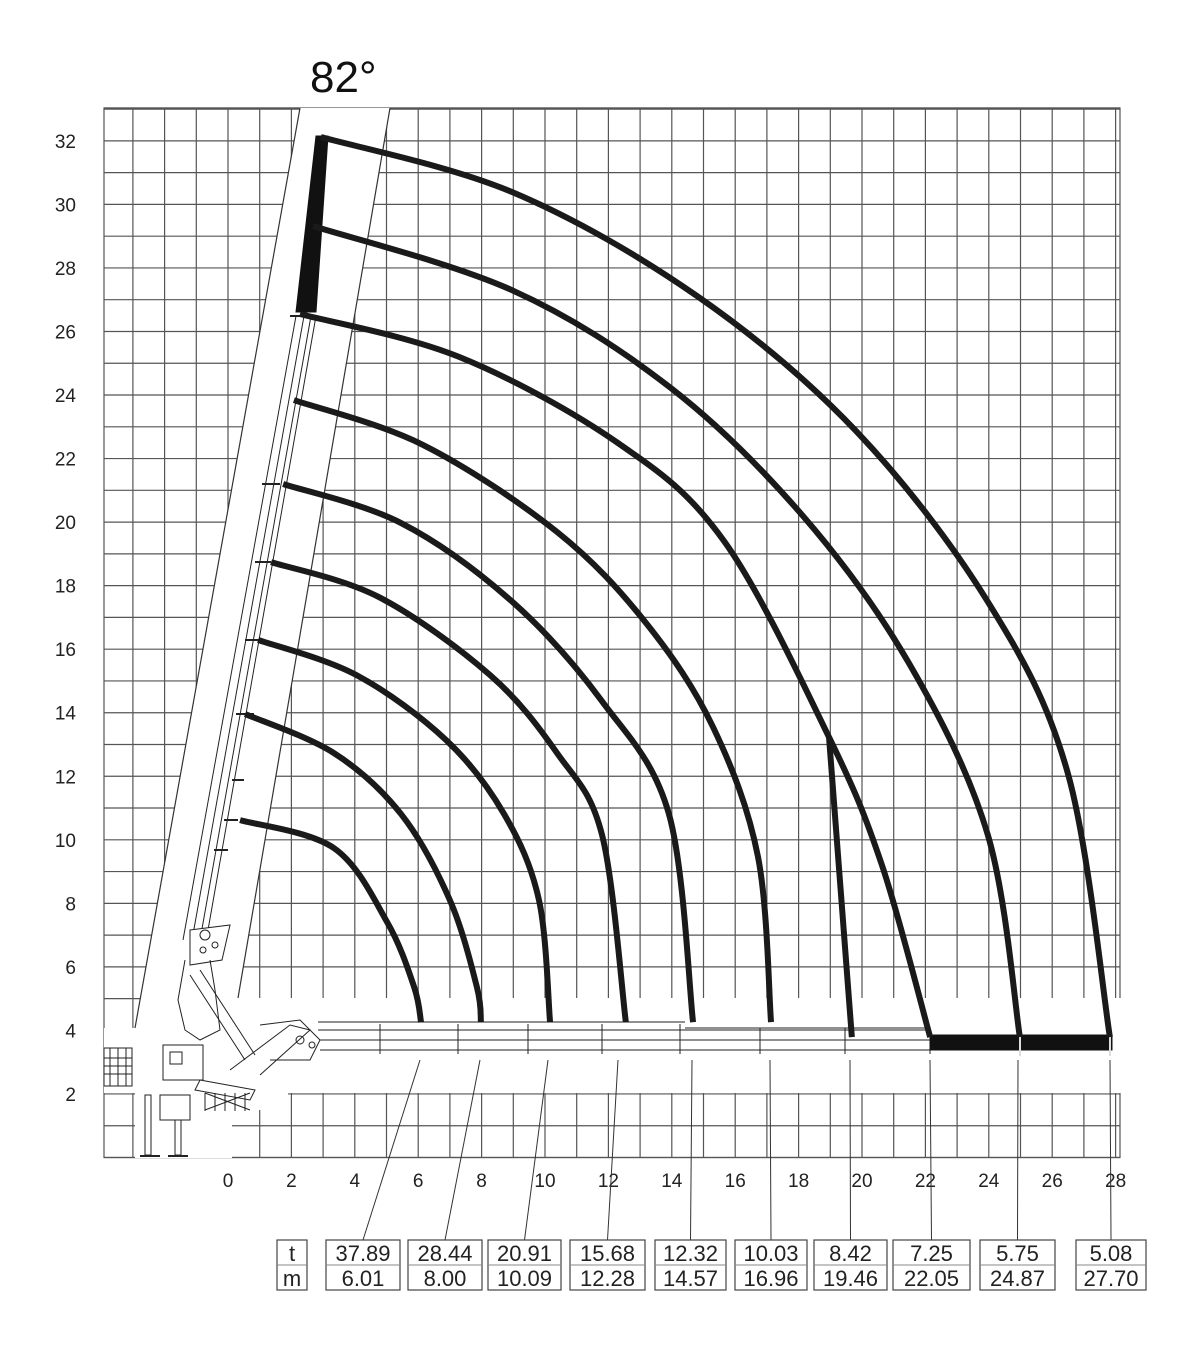 The image size is (1200, 1350). What do you see at coordinates (65, 460) in the screenshot?
I see `y-tick-label: 22` at bounding box center [65, 460].